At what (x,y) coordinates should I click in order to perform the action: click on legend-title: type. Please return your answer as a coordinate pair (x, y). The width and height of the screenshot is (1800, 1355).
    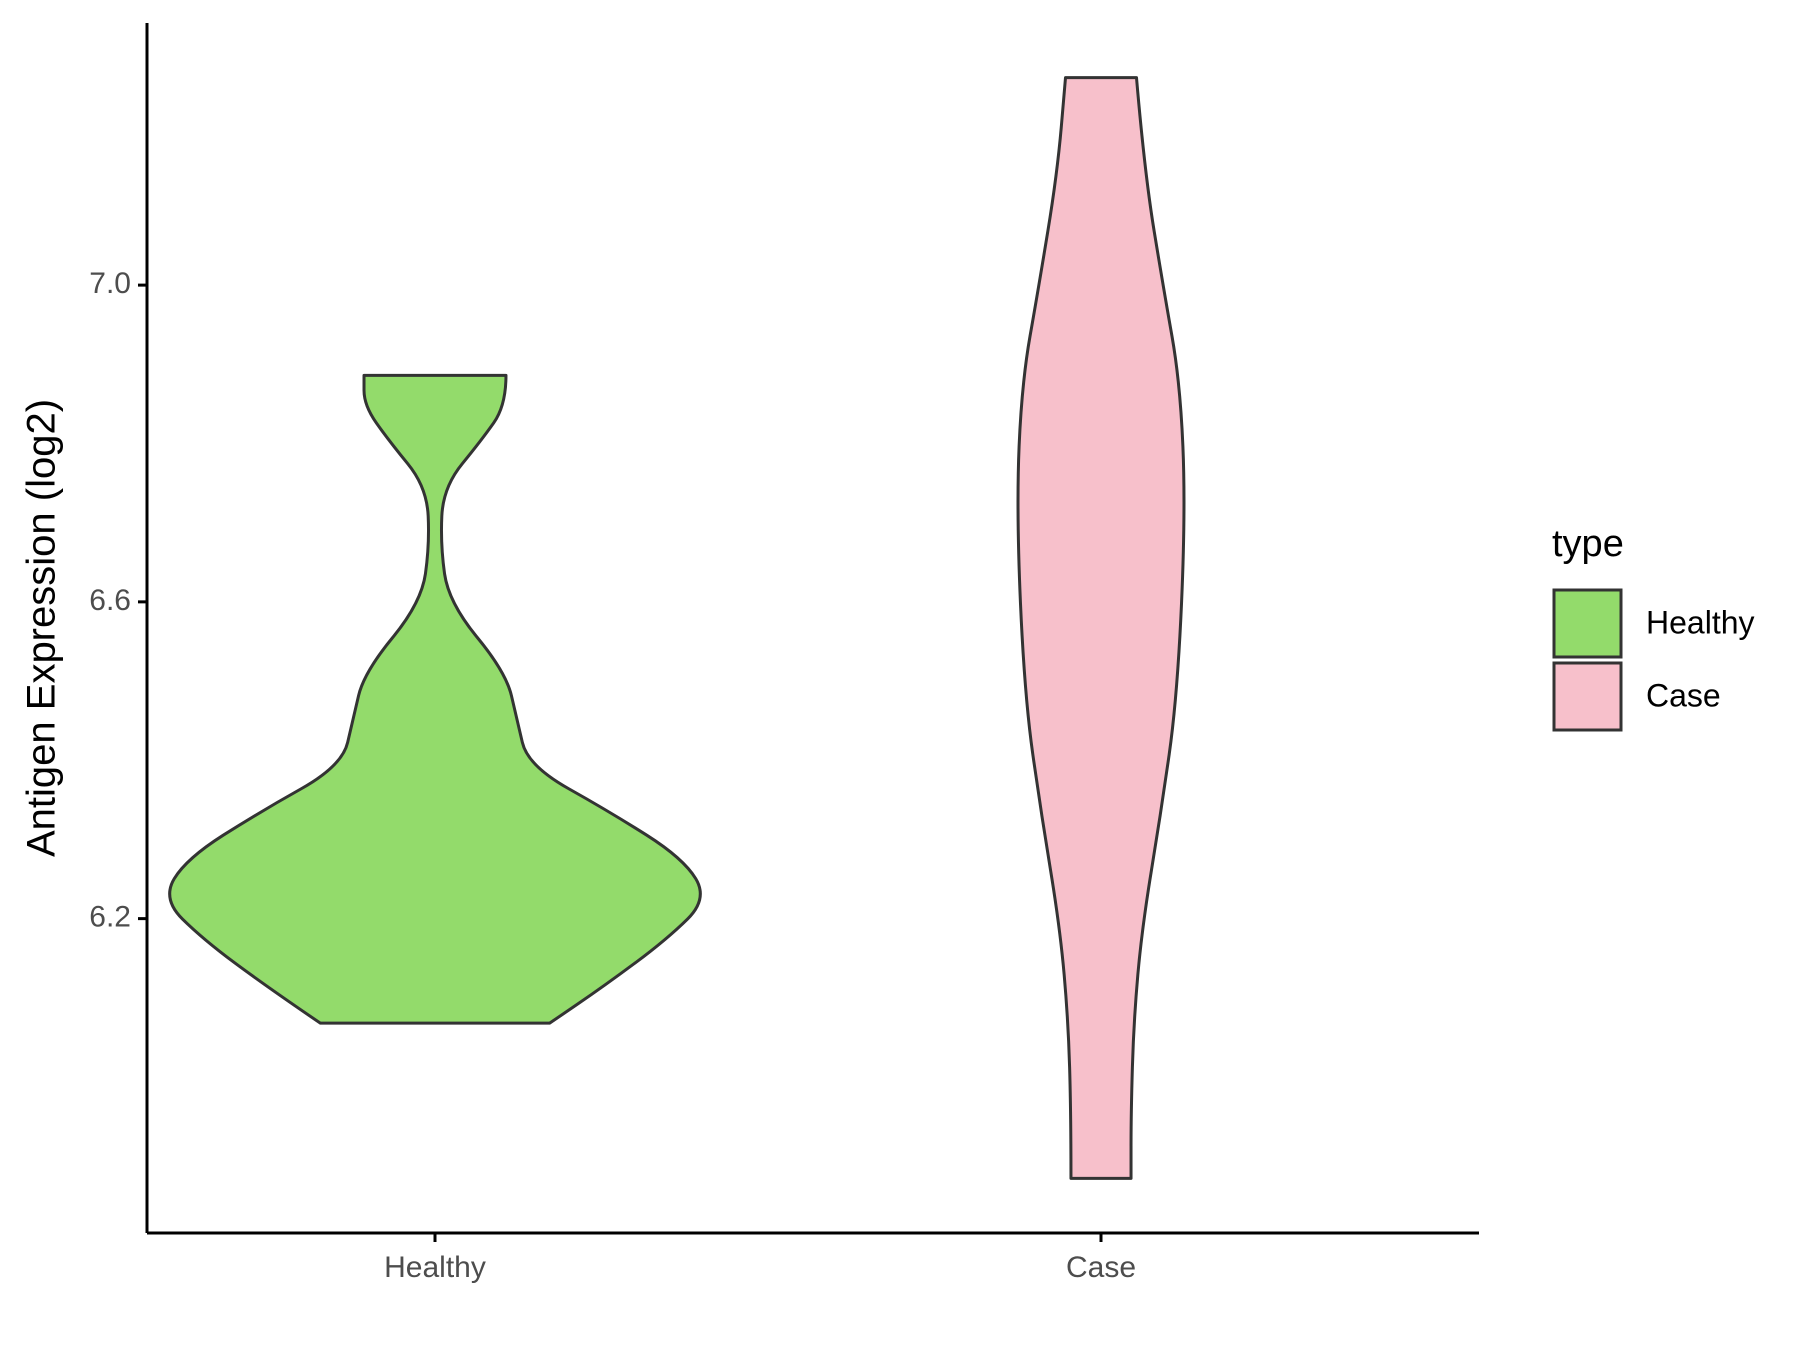
    Looking at the image, I should click on (1588, 544).